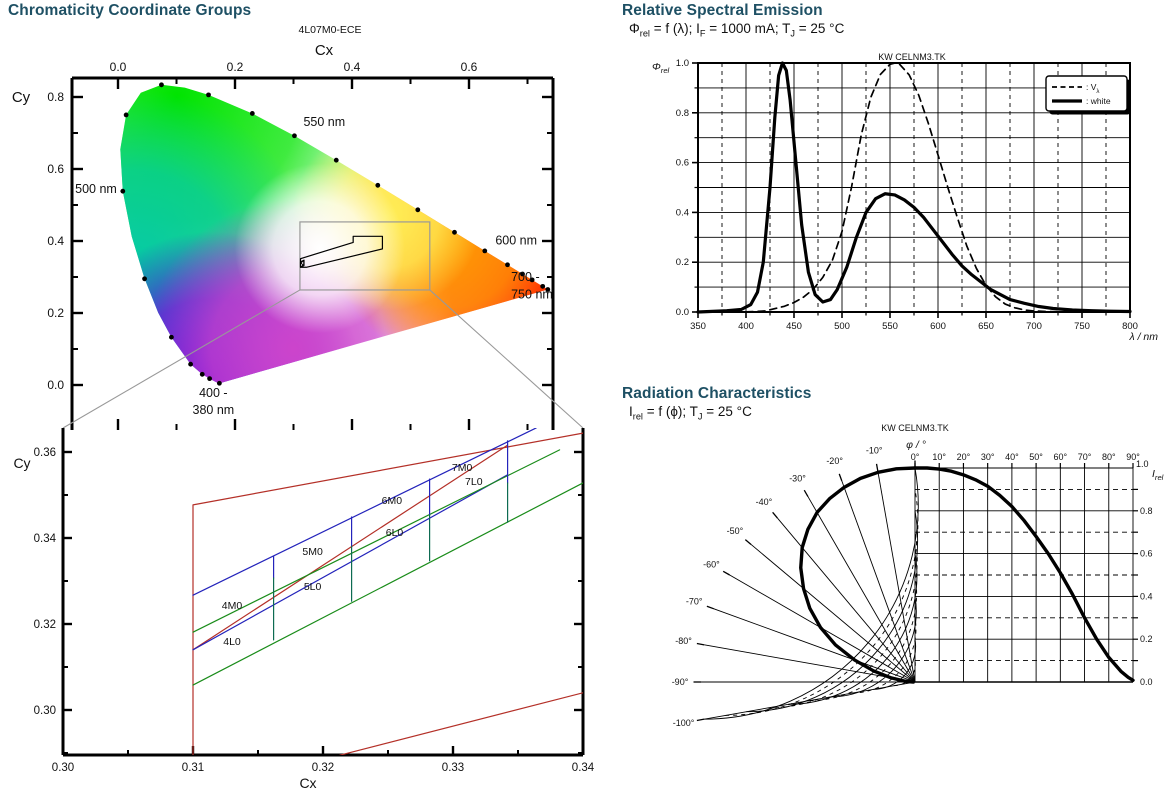 The width and height of the screenshot is (1169, 792). What do you see at coordinates (1085, 457) in the screenshot?
I see `svg-text: 70°` at bounding box center [1085, 457].